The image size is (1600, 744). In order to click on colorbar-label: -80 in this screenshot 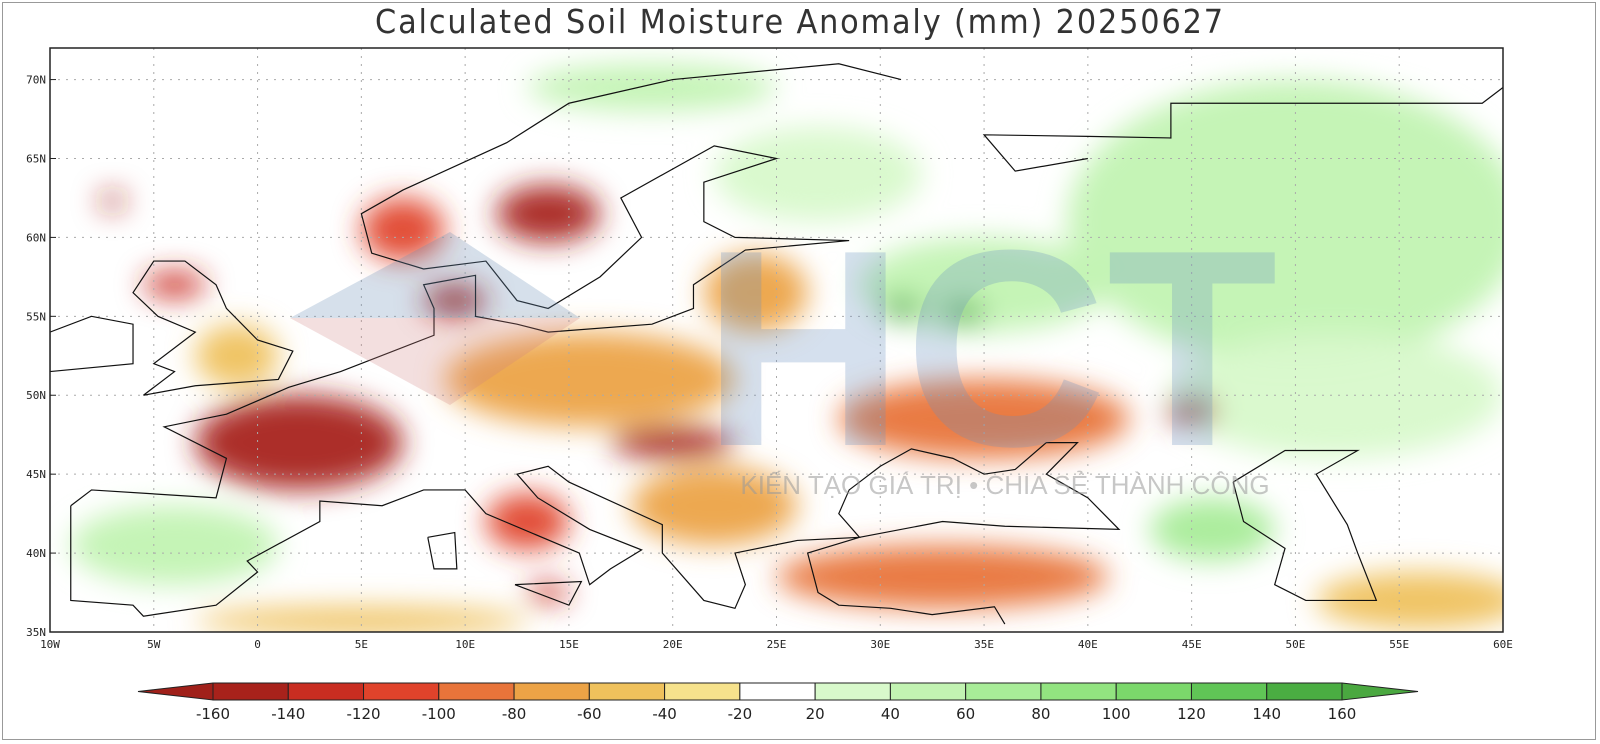, I will do `click(514, 714)`.